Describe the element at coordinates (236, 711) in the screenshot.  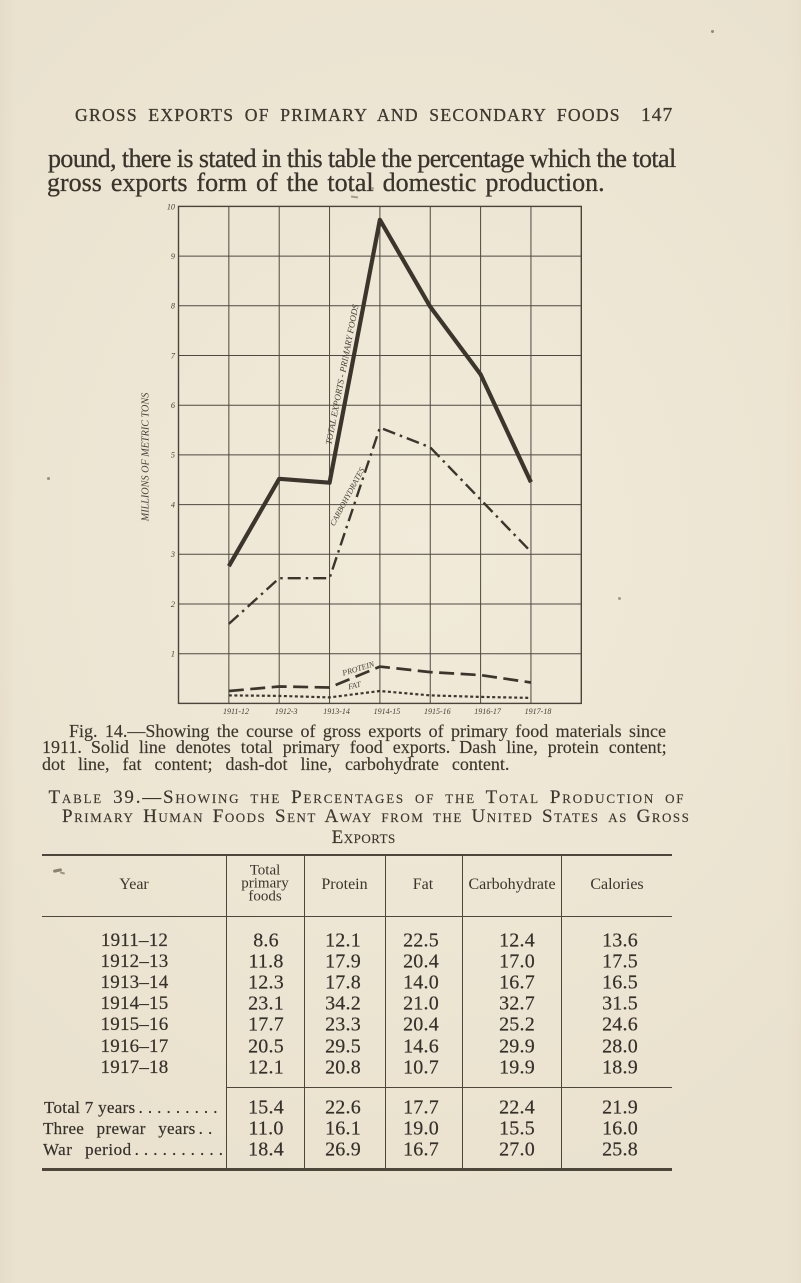
I see `svg-text: 1911-12` at that location.